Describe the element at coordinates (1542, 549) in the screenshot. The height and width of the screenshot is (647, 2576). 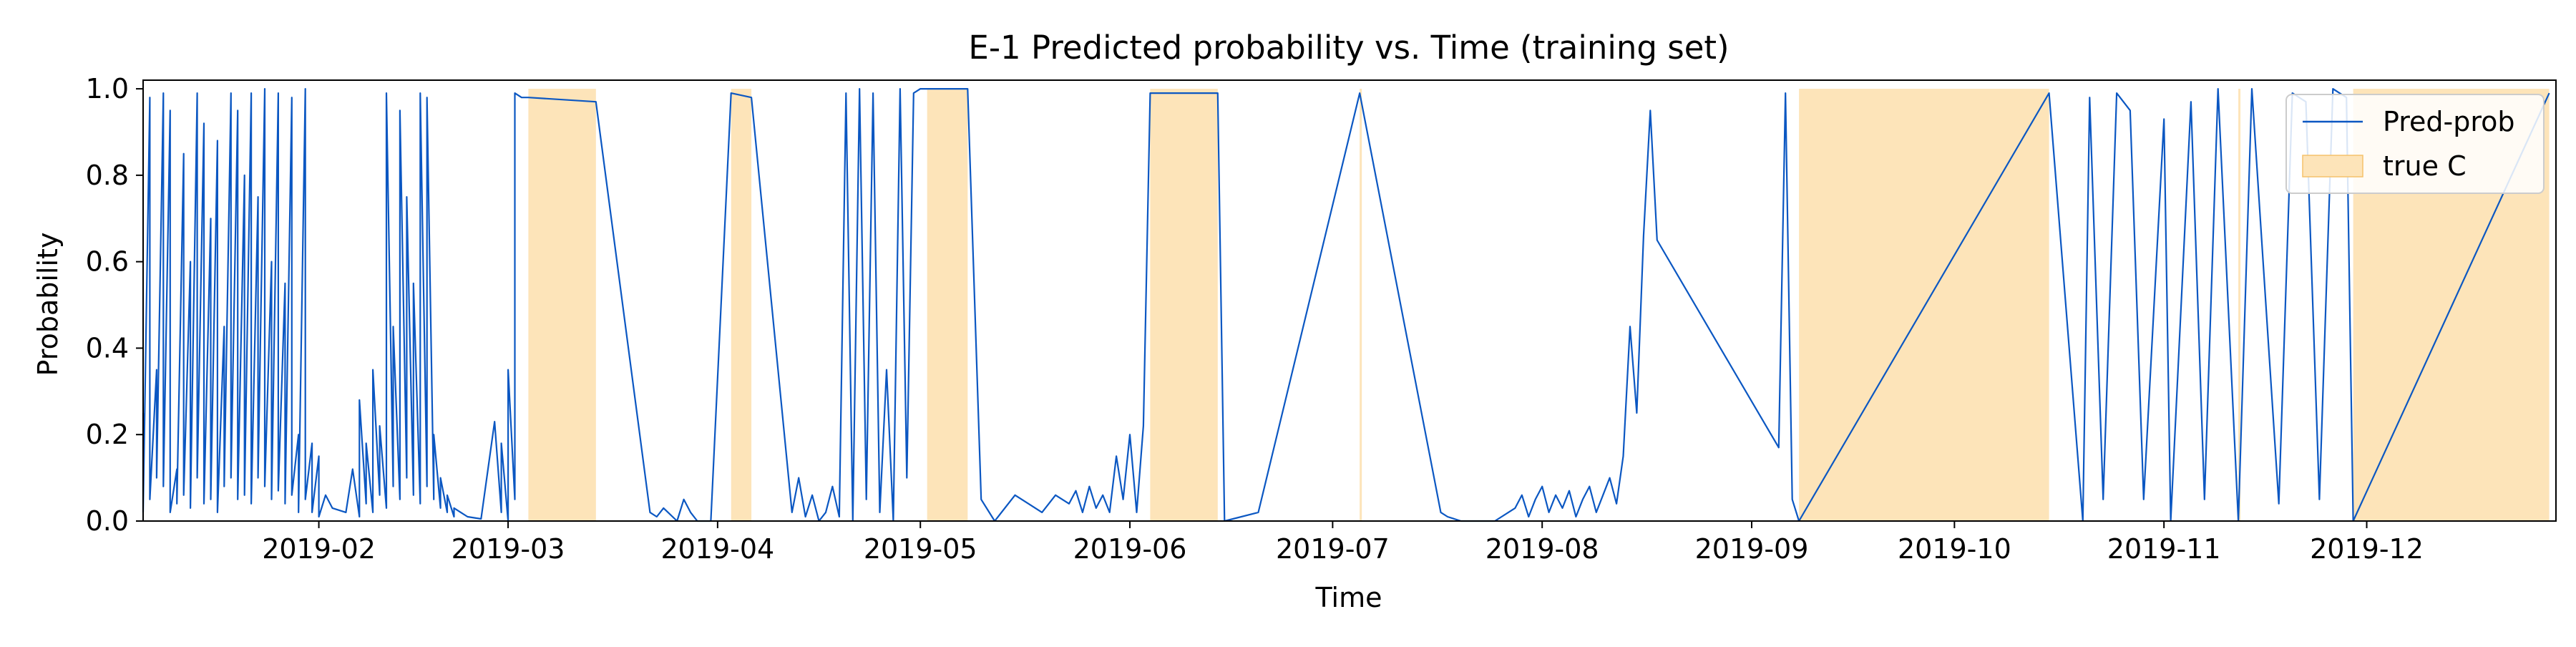
I see `x-tick-label: 2019-08` at that location.